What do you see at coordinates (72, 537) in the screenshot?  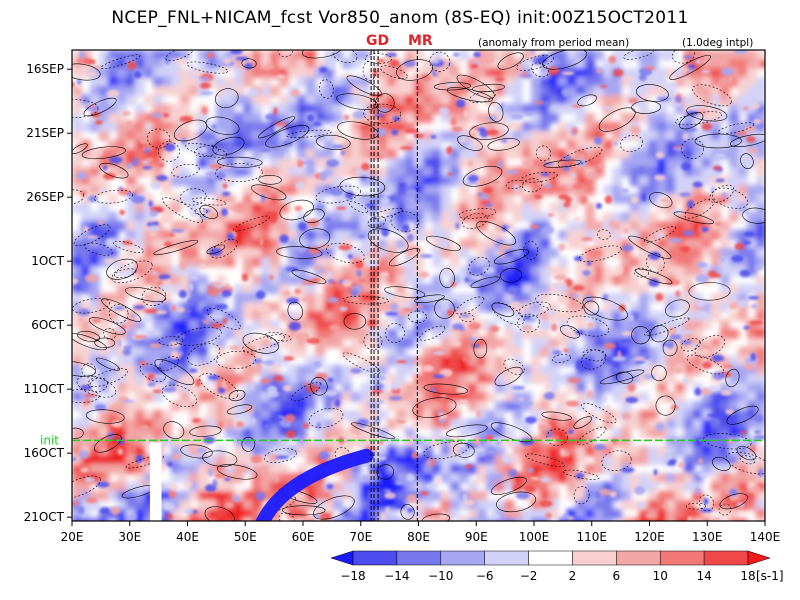 I see `x-tick-label: 20E` at bounding box center [72, 537].